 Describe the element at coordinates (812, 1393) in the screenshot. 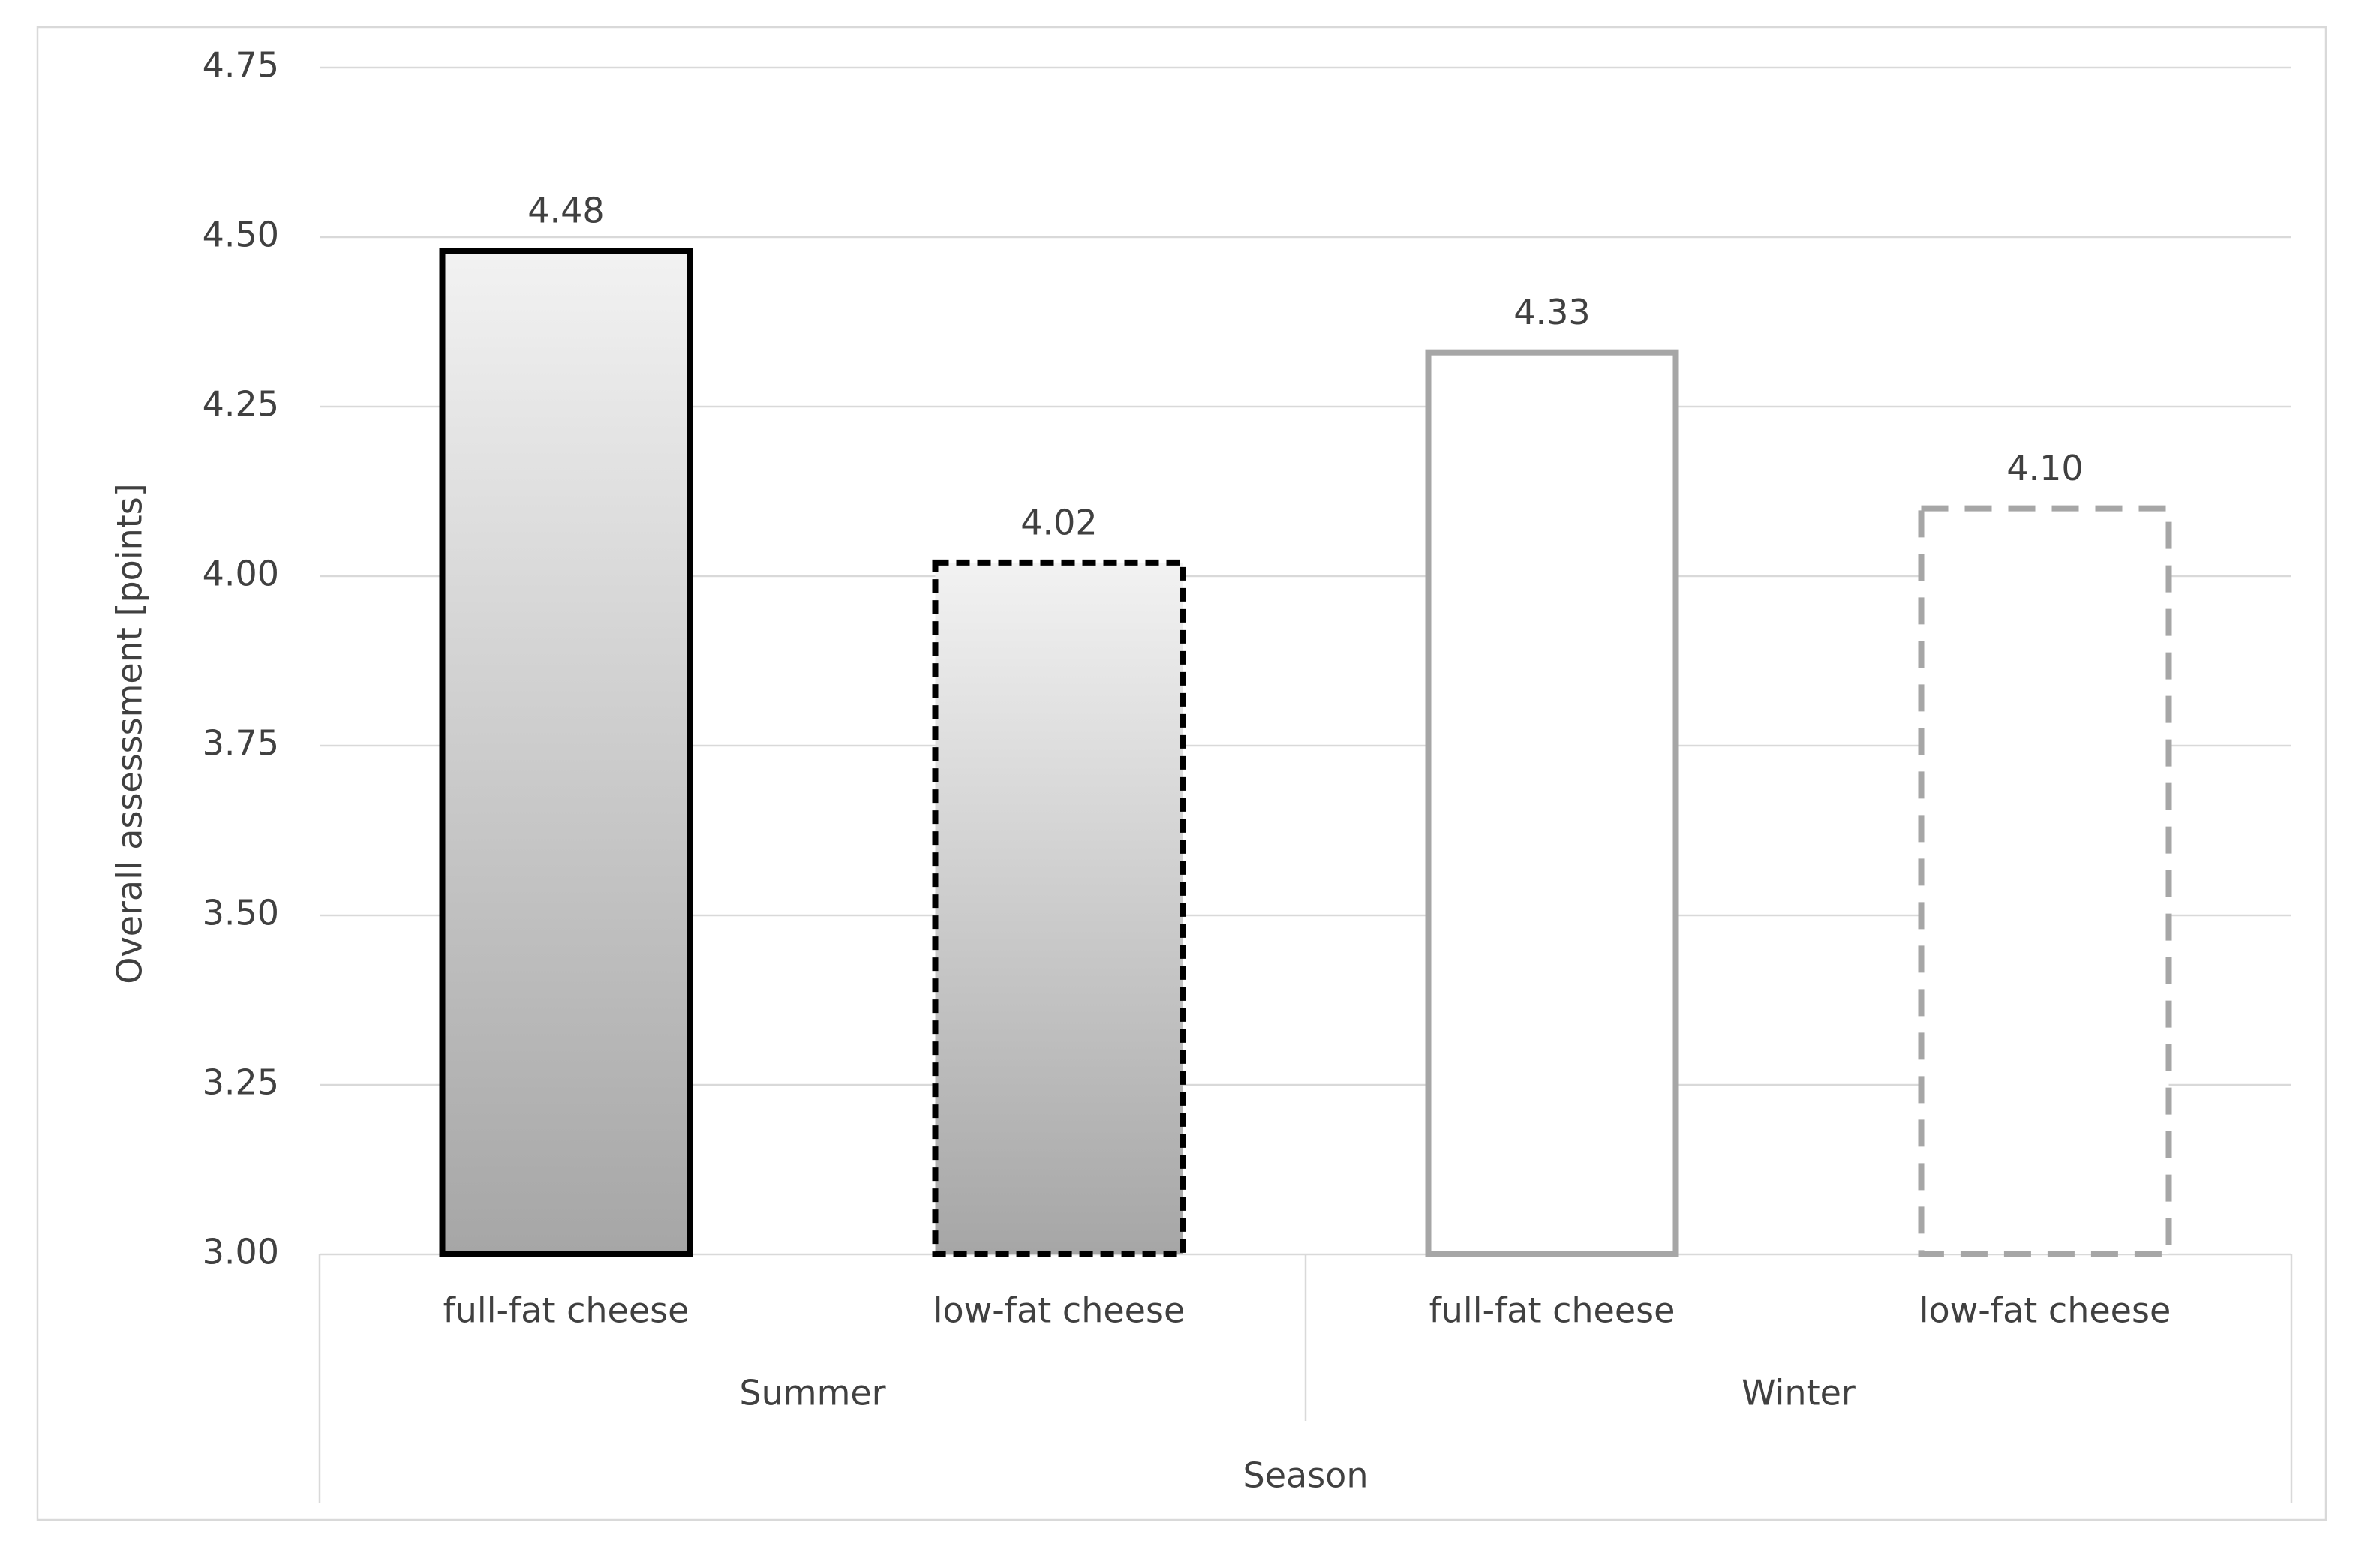

I see `group-label: Summer` at that location.